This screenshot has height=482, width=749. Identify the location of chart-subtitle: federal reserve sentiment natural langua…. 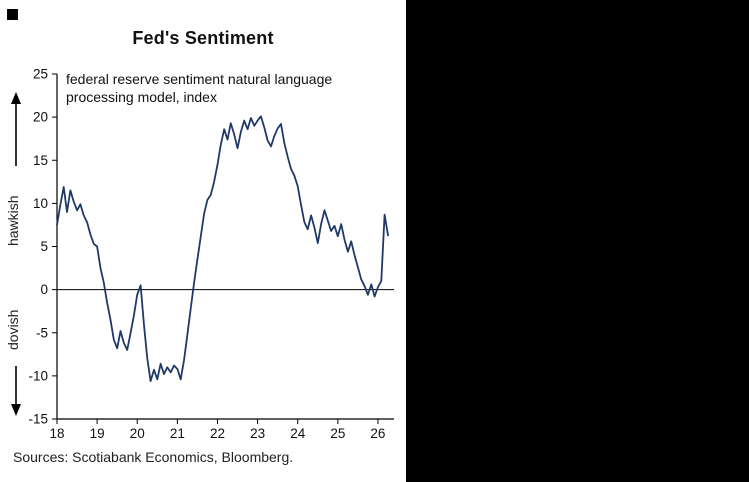
(199, 88).